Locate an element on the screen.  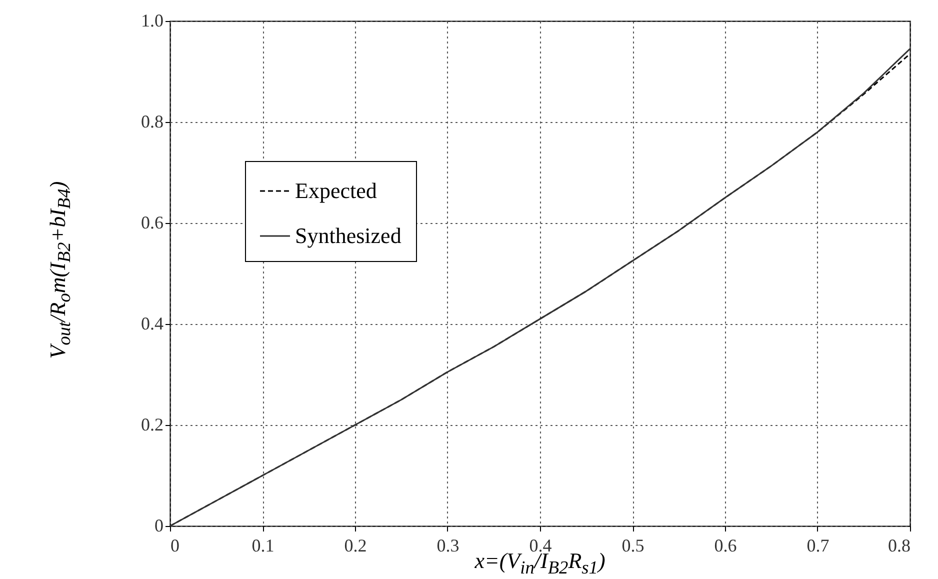
x-tick-label: 0.7 is located at coordinates (818, 546).